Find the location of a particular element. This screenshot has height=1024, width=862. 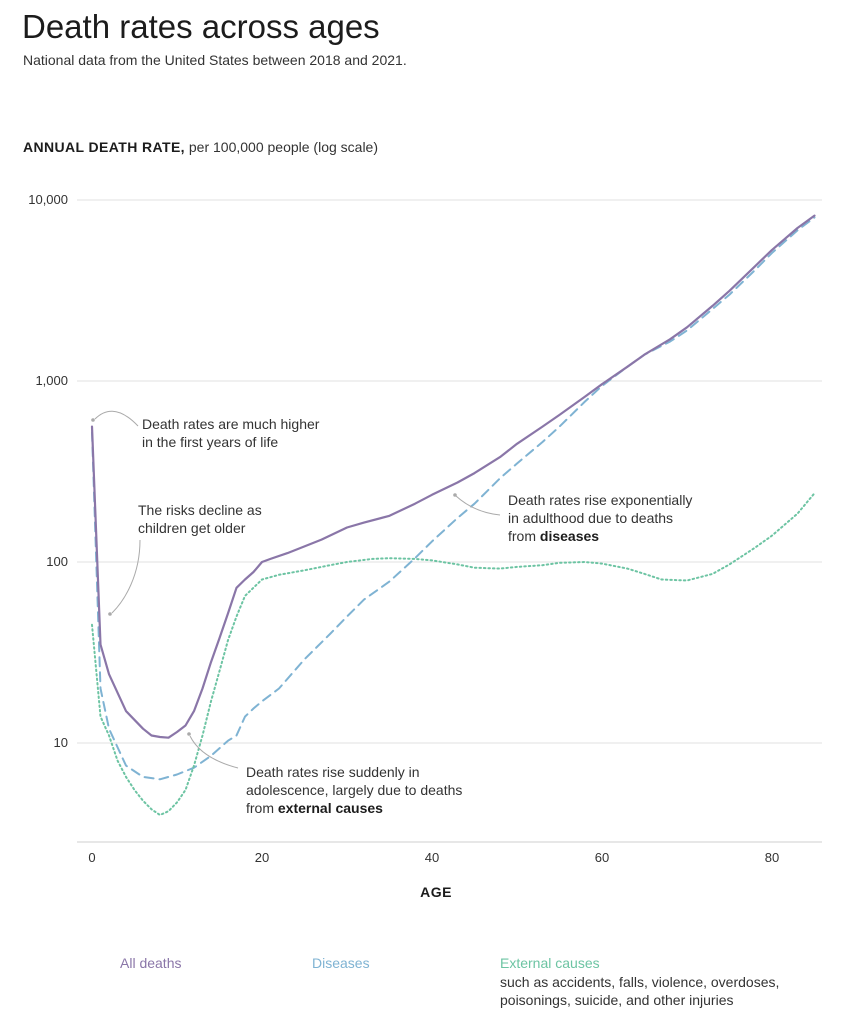

x-tick-label: 80 is located at coordinates (772, 857).